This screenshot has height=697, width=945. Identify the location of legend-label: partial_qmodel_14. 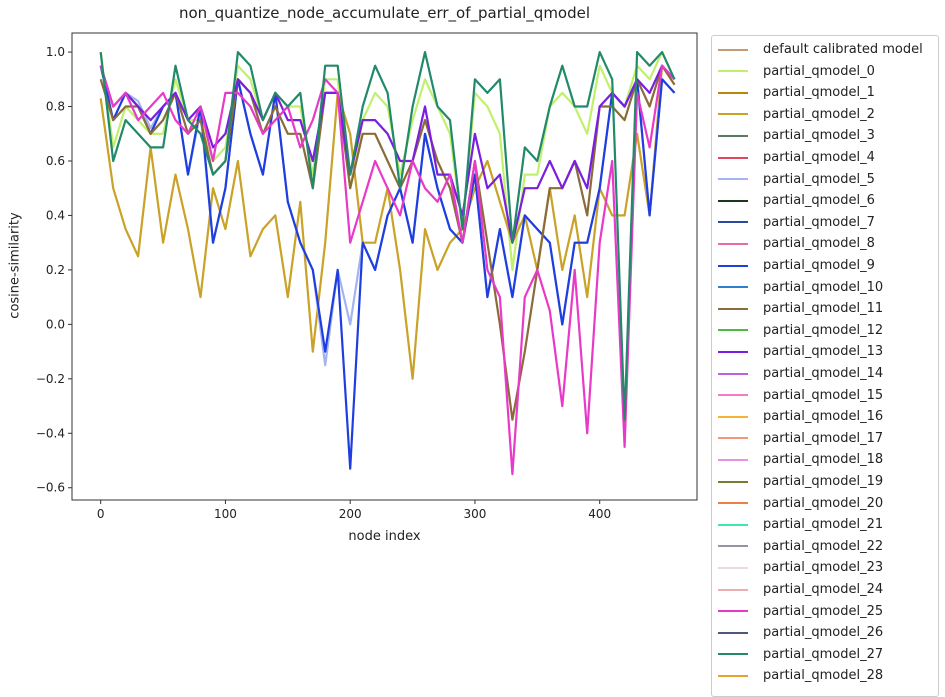
(823, 373).